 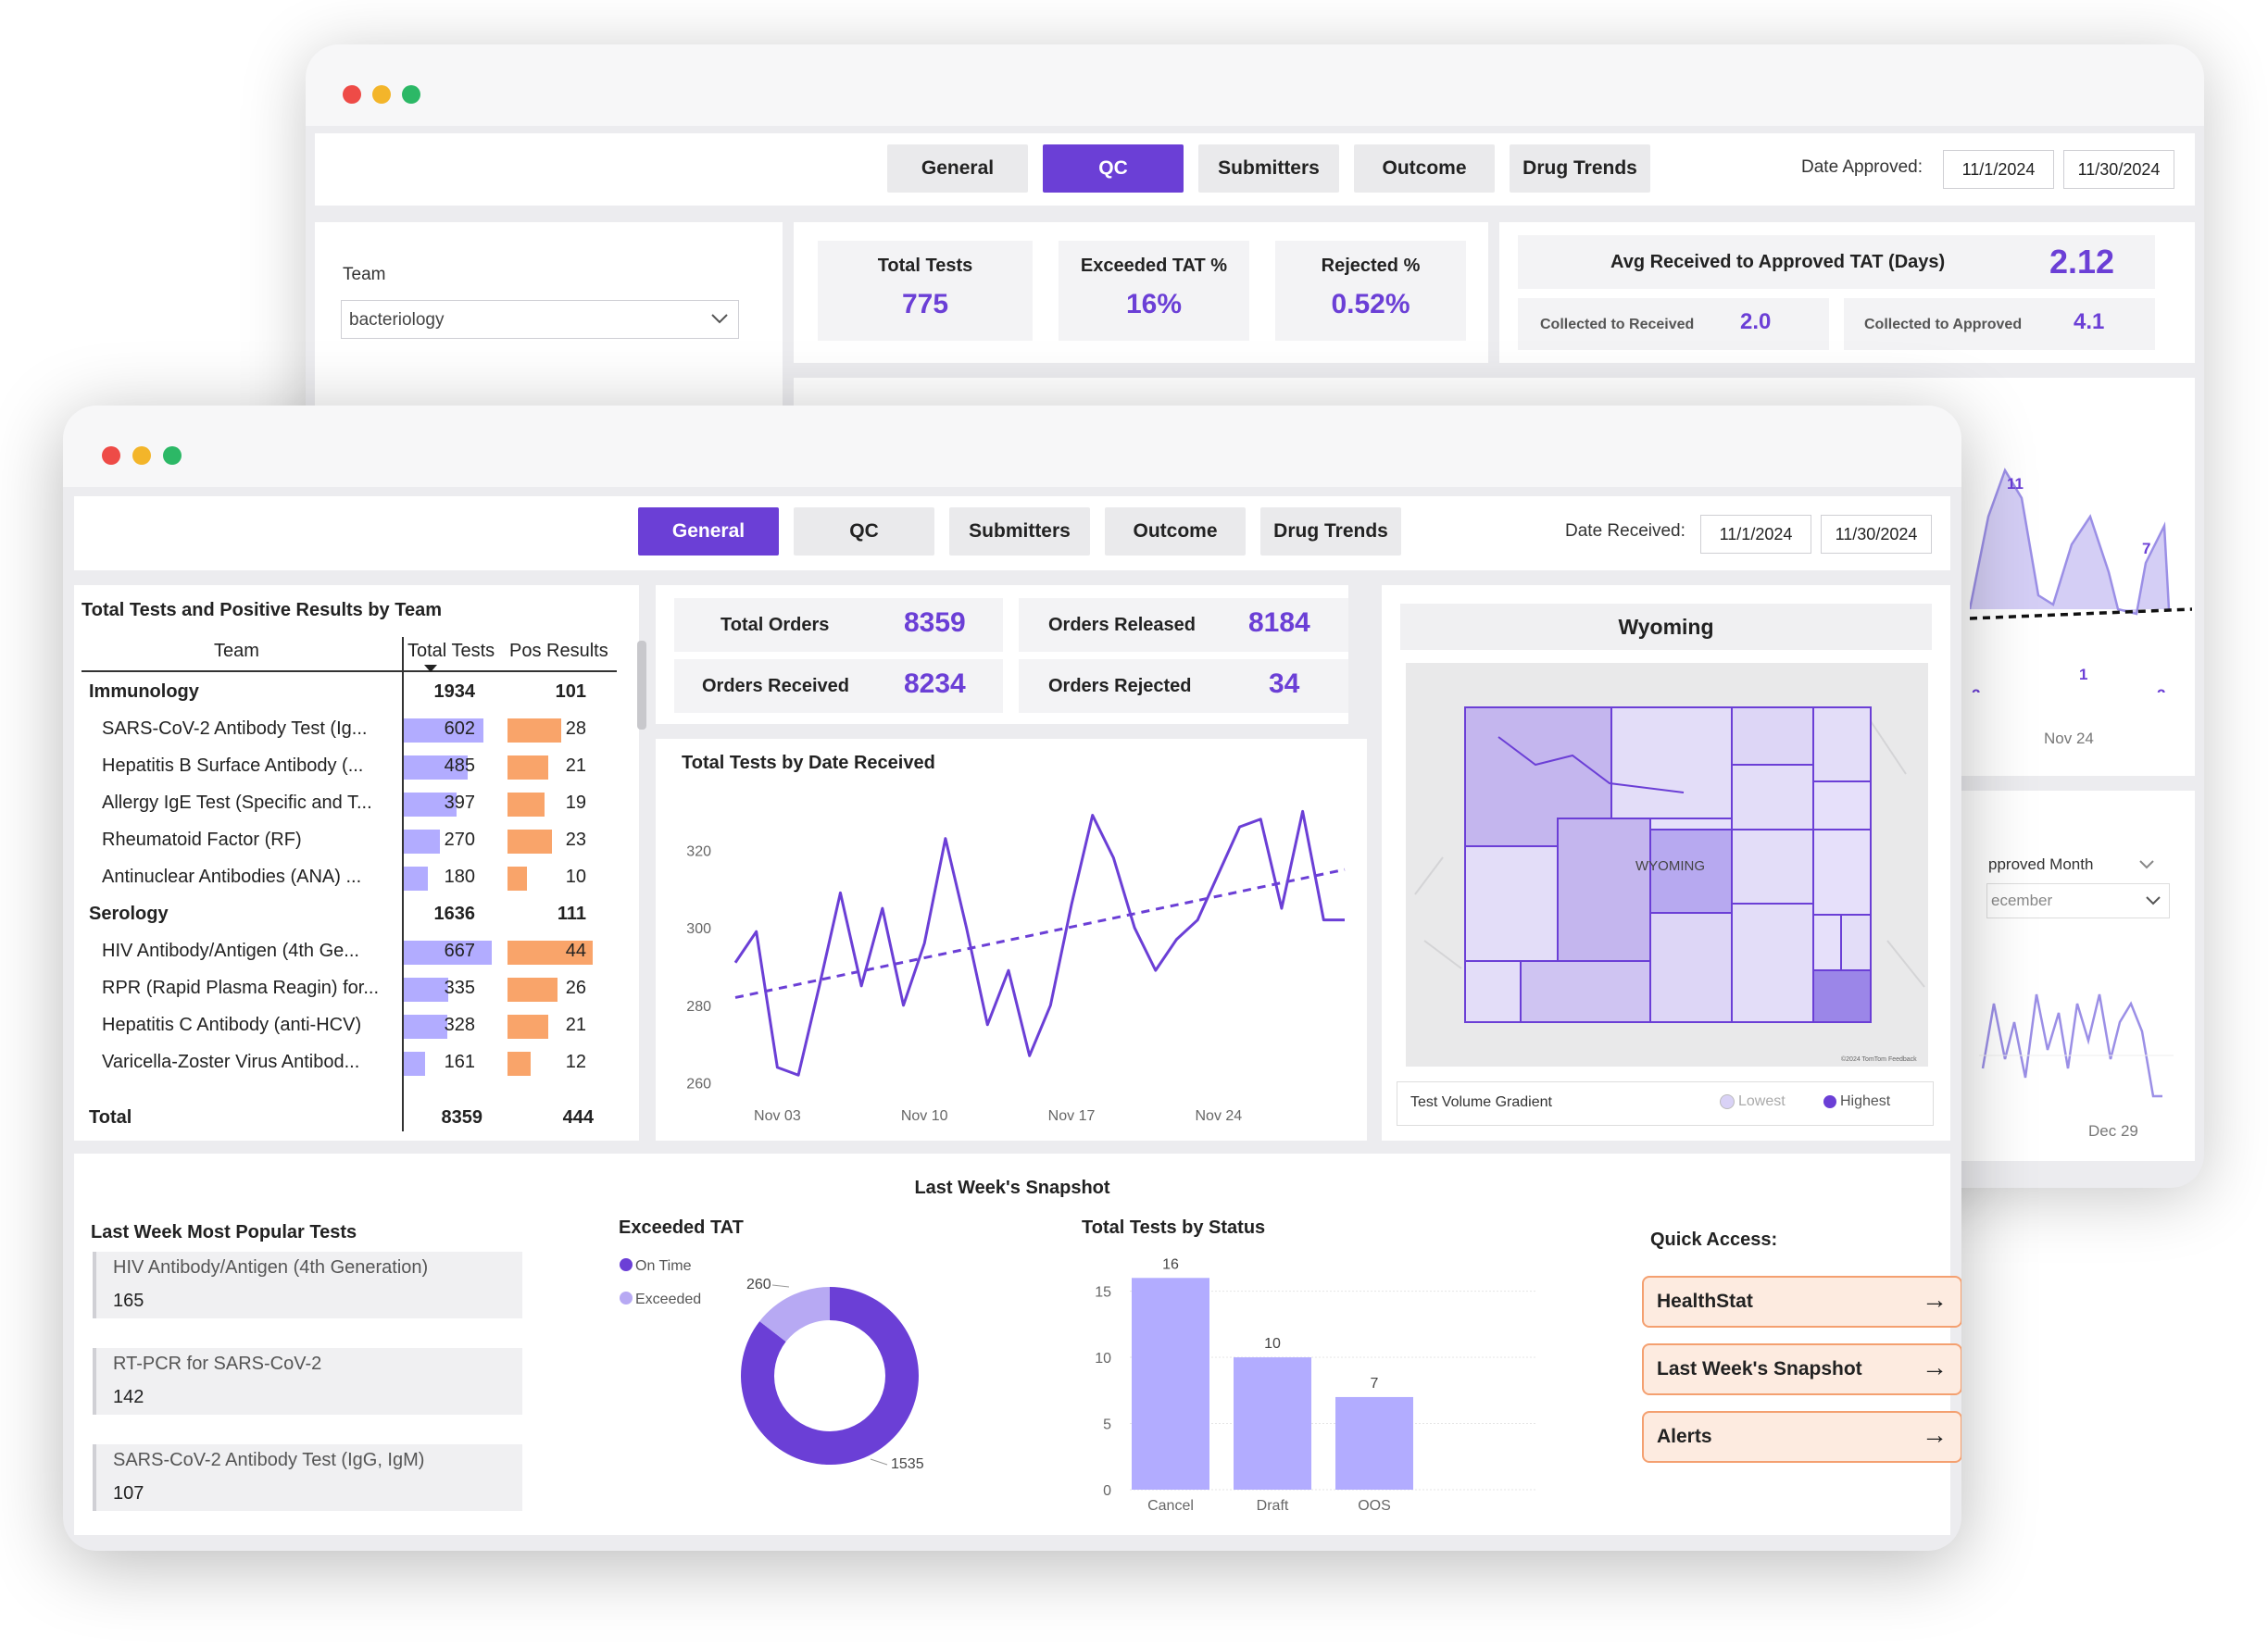 What do you see at coordinates (345, 803) in the screenshot?
I see `table-row: Allergy IgE Test (Specific and T... 397 19` at bounding box center [345, 803].